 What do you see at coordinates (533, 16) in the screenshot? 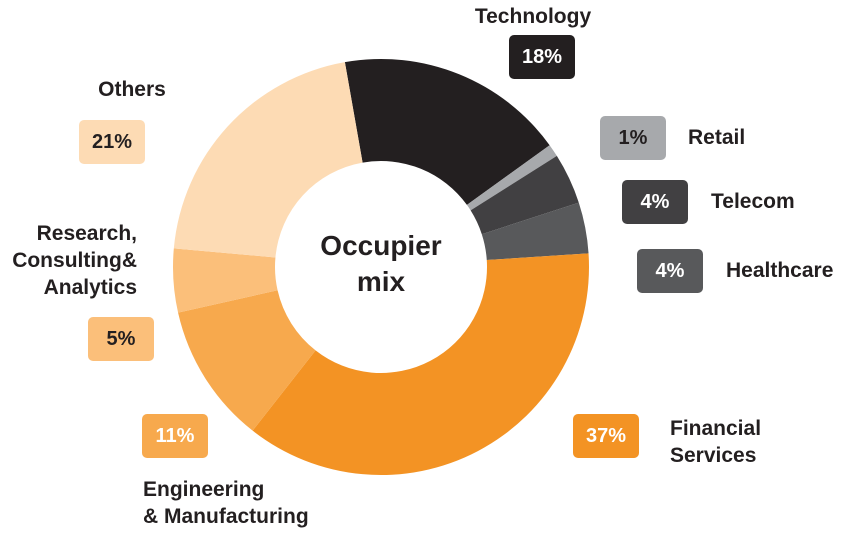
I see `category-label: Technology` at bounding box center [533, 16].